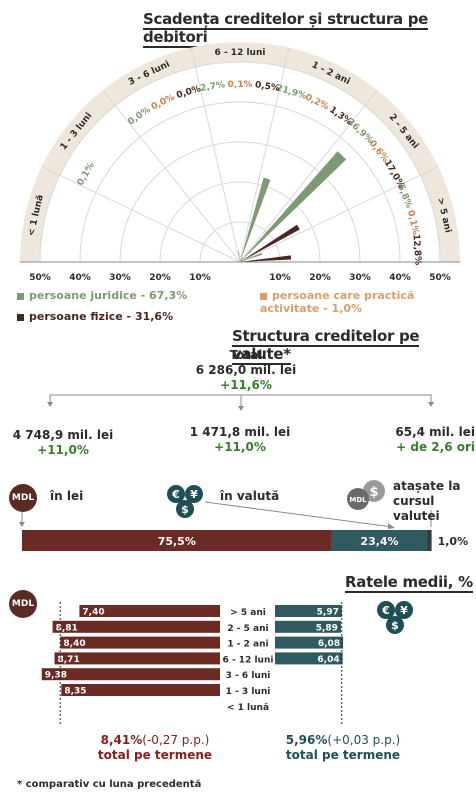  I want to click on share-bar-label: 23,4%, so click(379, 541).